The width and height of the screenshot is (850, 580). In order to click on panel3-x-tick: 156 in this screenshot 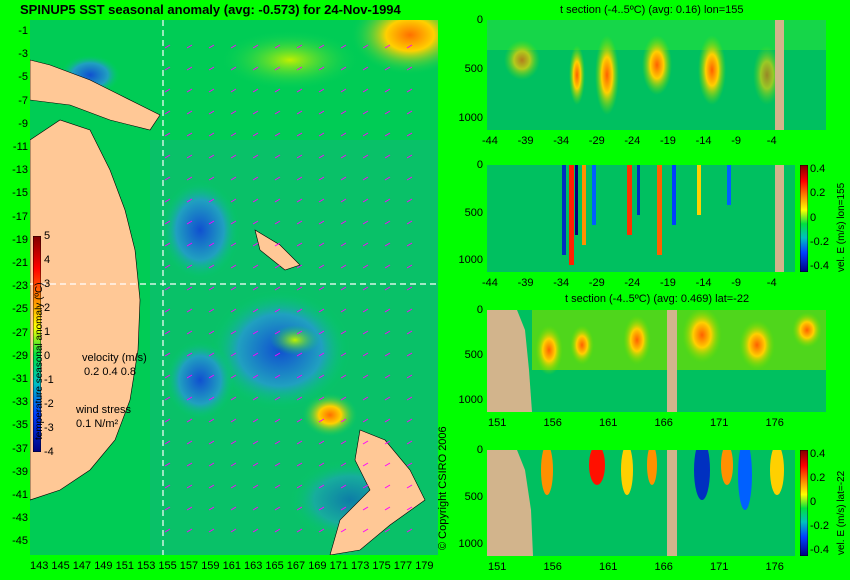, I will do `click(552, 567)`.